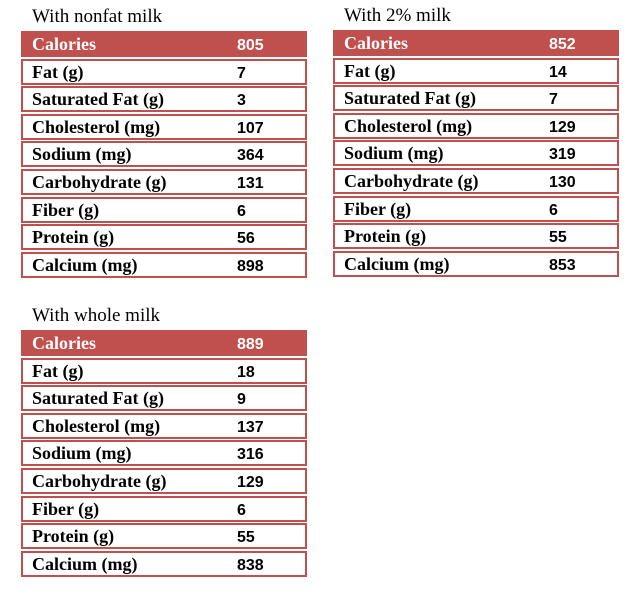 This screenshot has height=599, width=642. I want to click on table-row: Saturated Fat (g) 7, so click(476, 98).